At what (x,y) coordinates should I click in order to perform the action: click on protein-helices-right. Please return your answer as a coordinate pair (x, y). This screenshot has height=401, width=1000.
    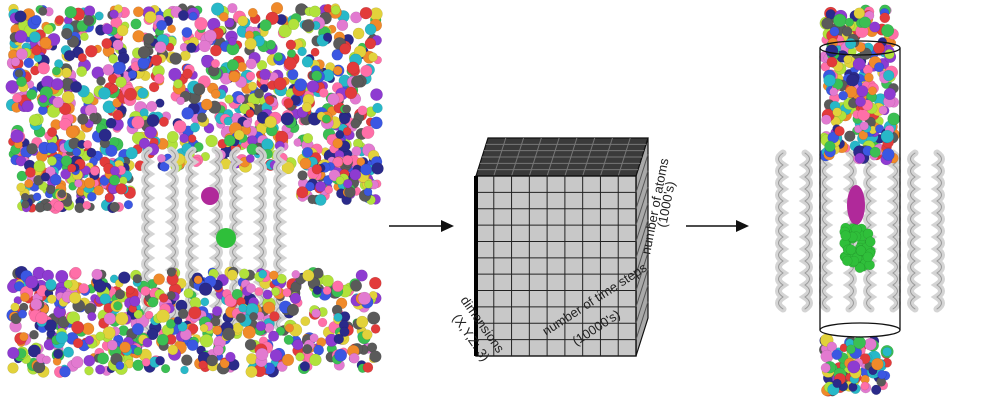
    Looking at the image, I should click on (860, 231).